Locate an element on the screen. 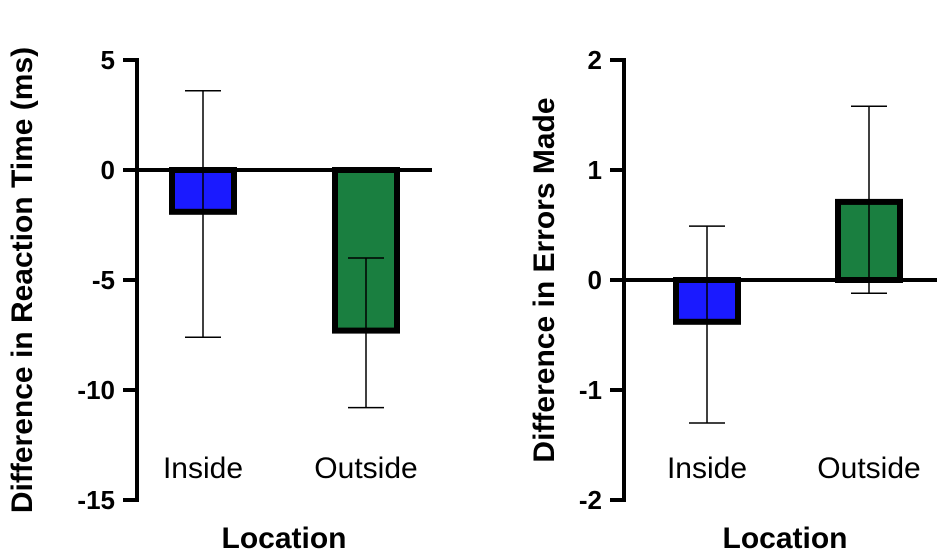 This screenshot has height=560, width=944. y-tick-label: -2 is located at coordinates (590, 500).